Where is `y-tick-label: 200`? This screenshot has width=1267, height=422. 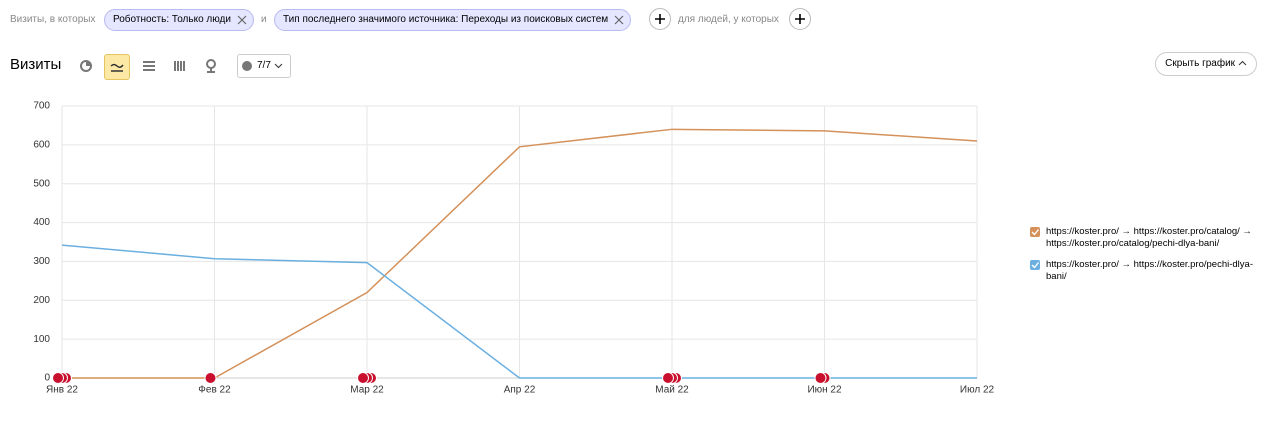 y-tick-label: 200 is located at coordinates (41, 300).